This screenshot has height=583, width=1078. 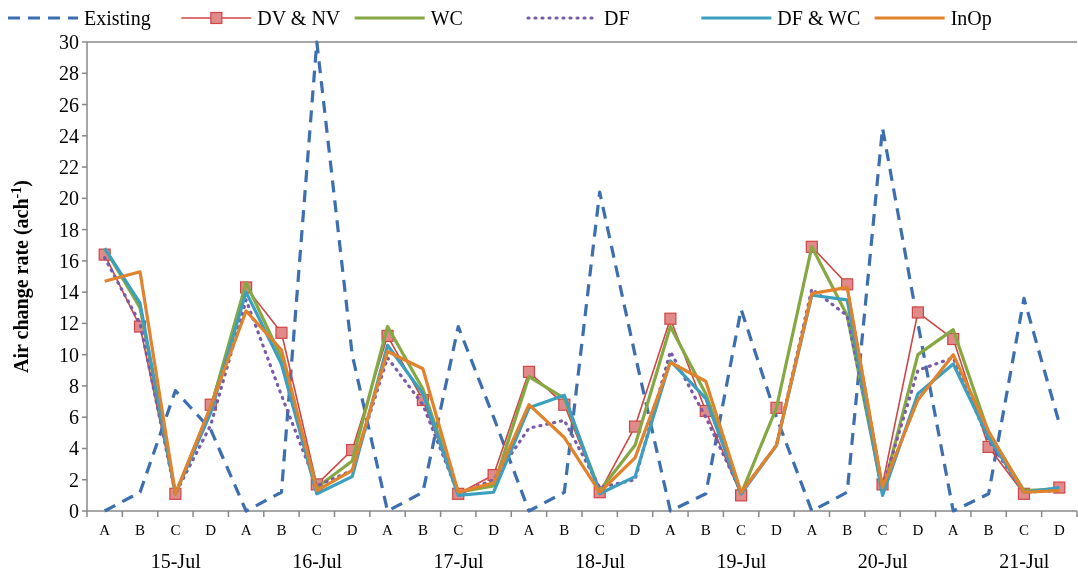 I want to click on y-tick-label: 20, so click(x=69, y=198).